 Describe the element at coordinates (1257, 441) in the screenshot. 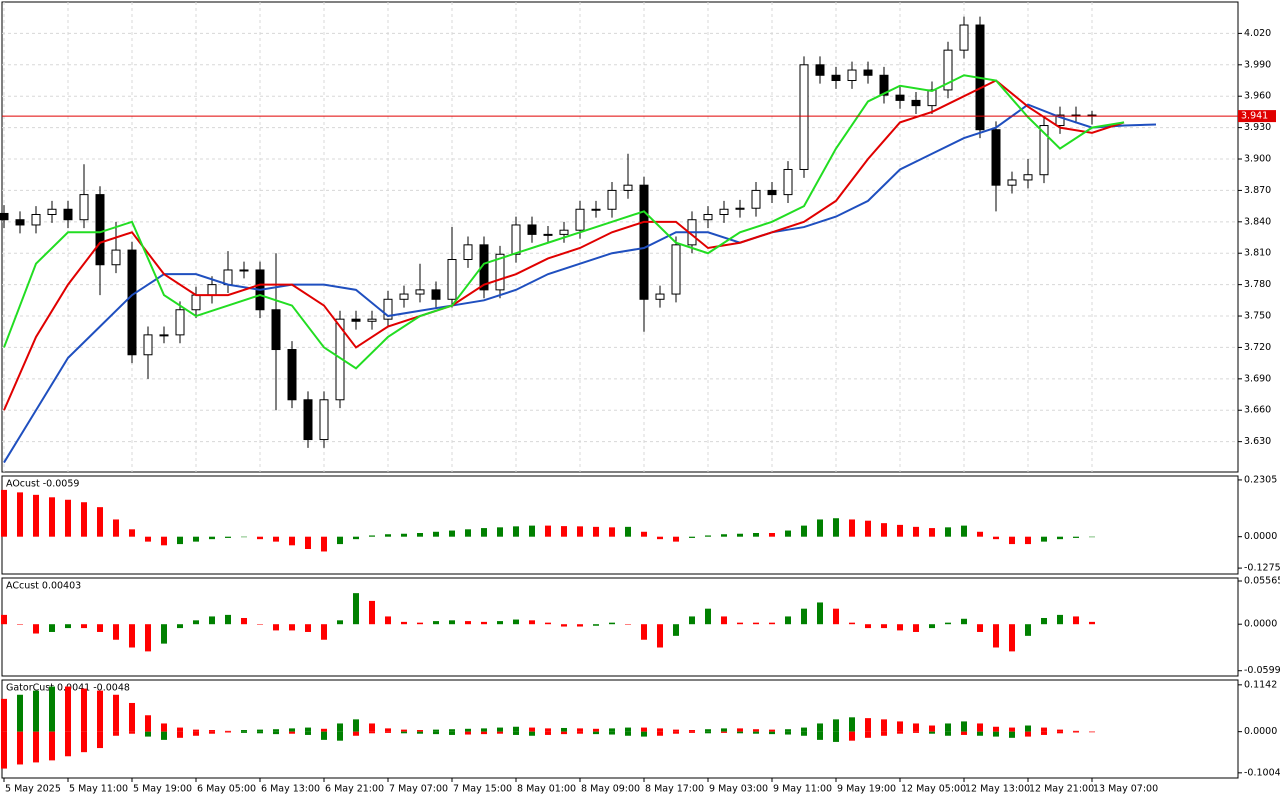

I see `y-tick-label: 3.630` at that location.